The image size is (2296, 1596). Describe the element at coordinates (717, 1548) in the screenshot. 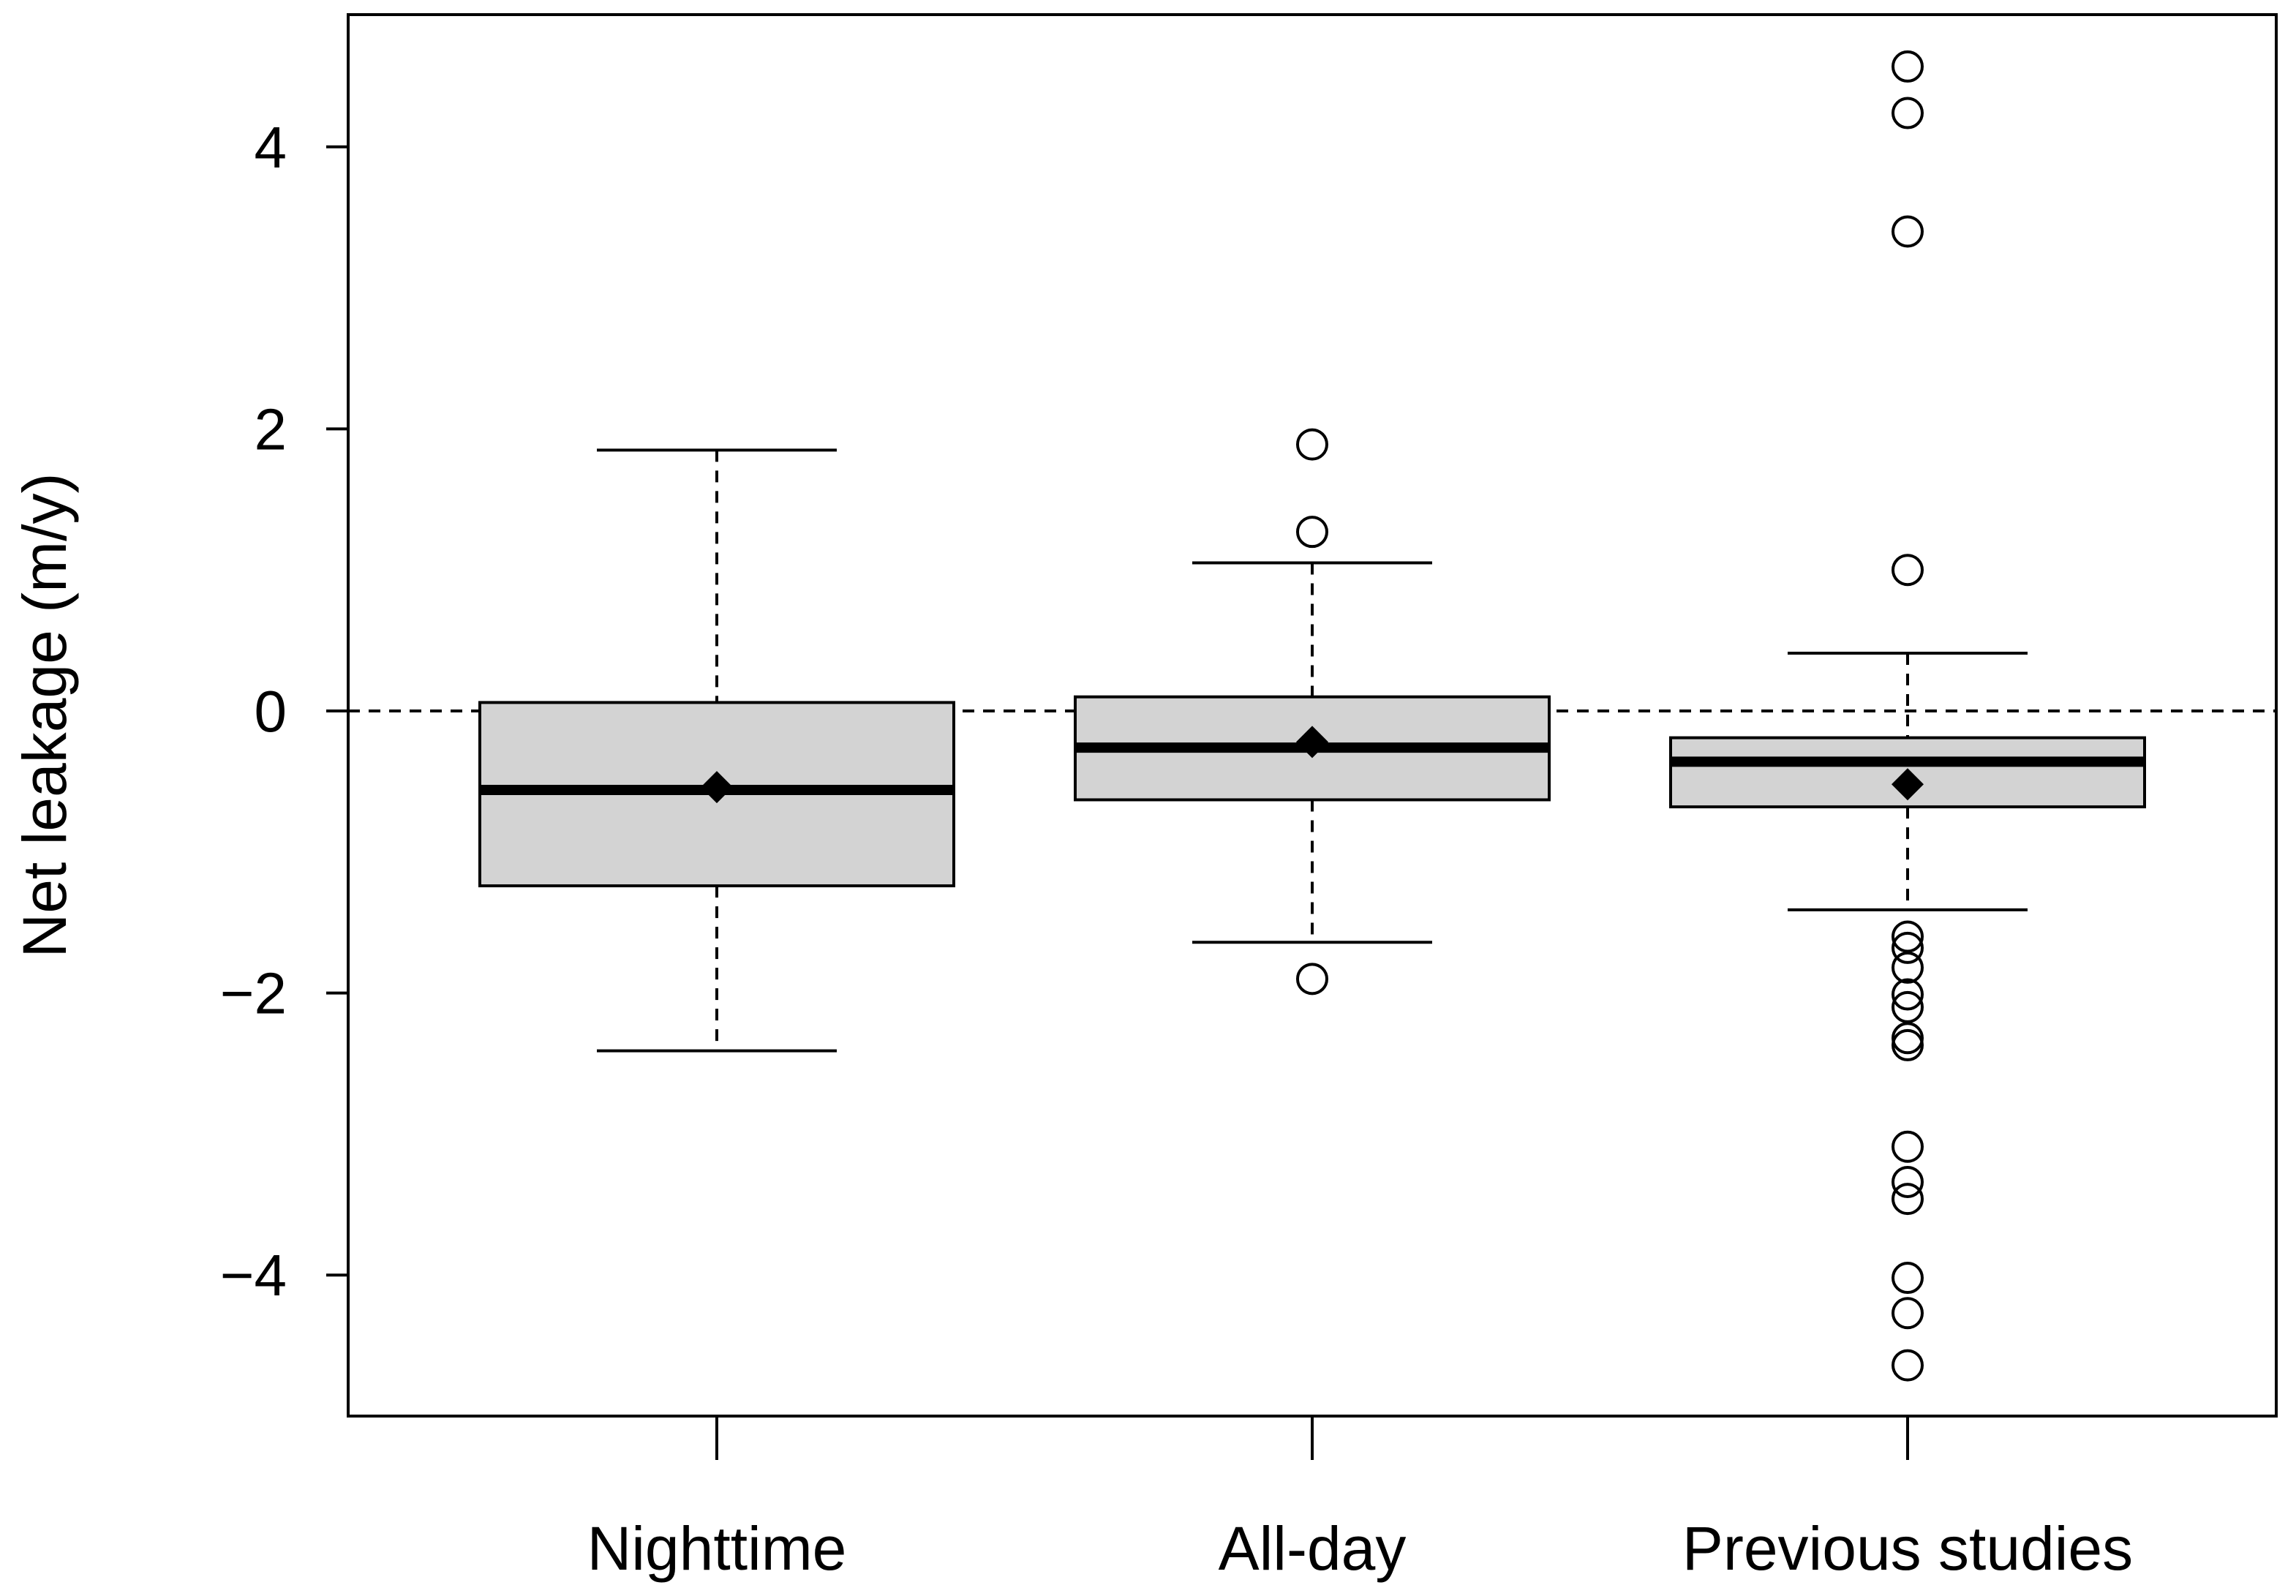

I see `x-tick-label: Nighttime` at that location.